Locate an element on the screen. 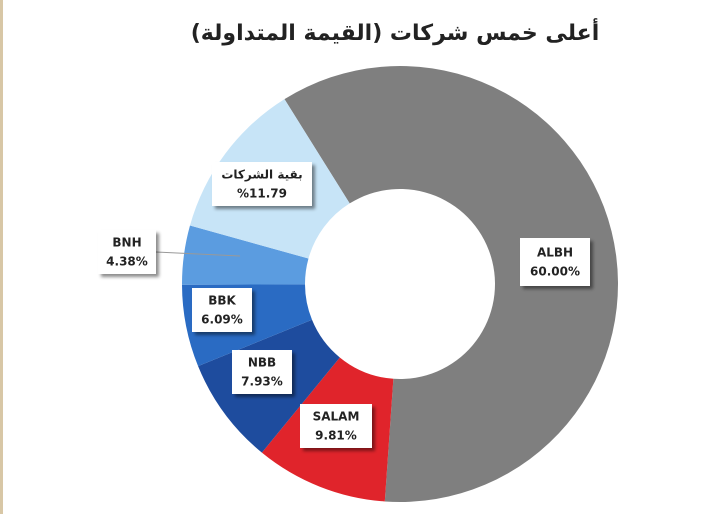 This screenshot has height=514, width=702. label-name: ALBH is located at coordinates (555, 253).